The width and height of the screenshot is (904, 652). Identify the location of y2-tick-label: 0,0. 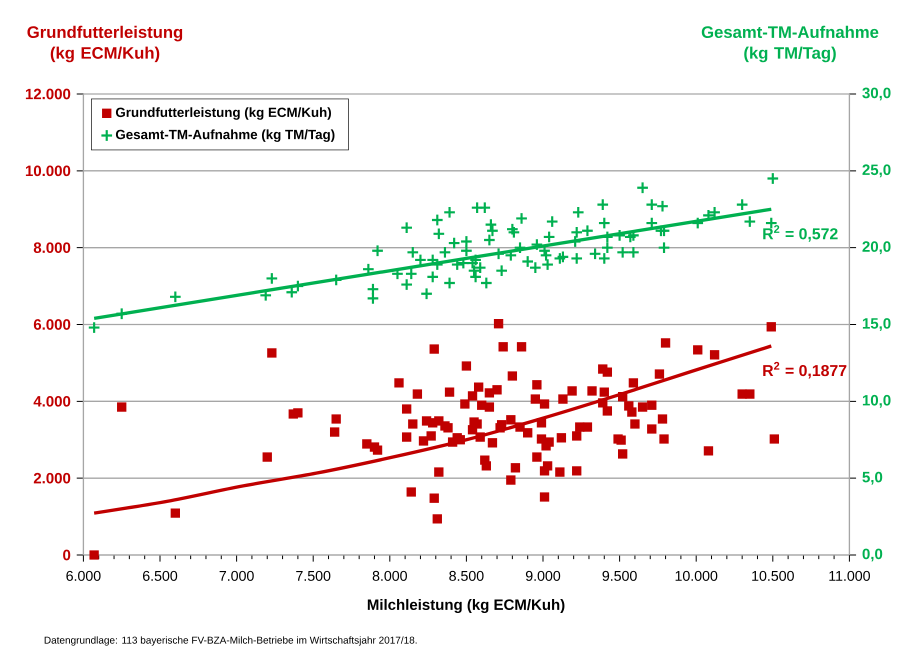
(872, 555).